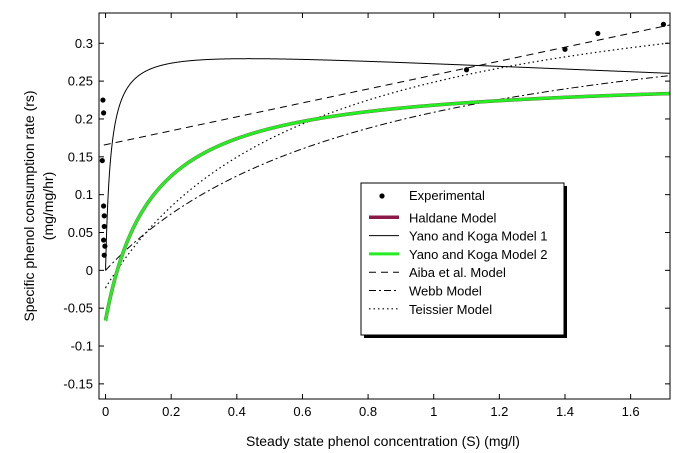 This screenshot has height=453, width=678. What do you see at coordinates (499, 411) in the screenshot?
I see `x-tick-label: 1.2` at bounding box center [499, 411].